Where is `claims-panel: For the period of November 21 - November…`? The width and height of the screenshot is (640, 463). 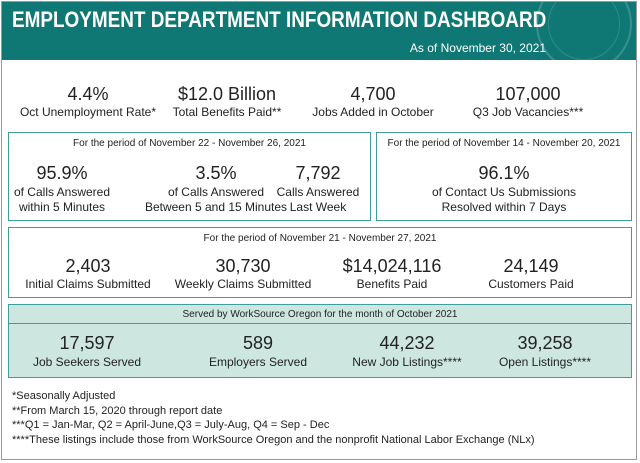 claims-panel: For the period of November 21 - November… is located at coordinates (320, 262).